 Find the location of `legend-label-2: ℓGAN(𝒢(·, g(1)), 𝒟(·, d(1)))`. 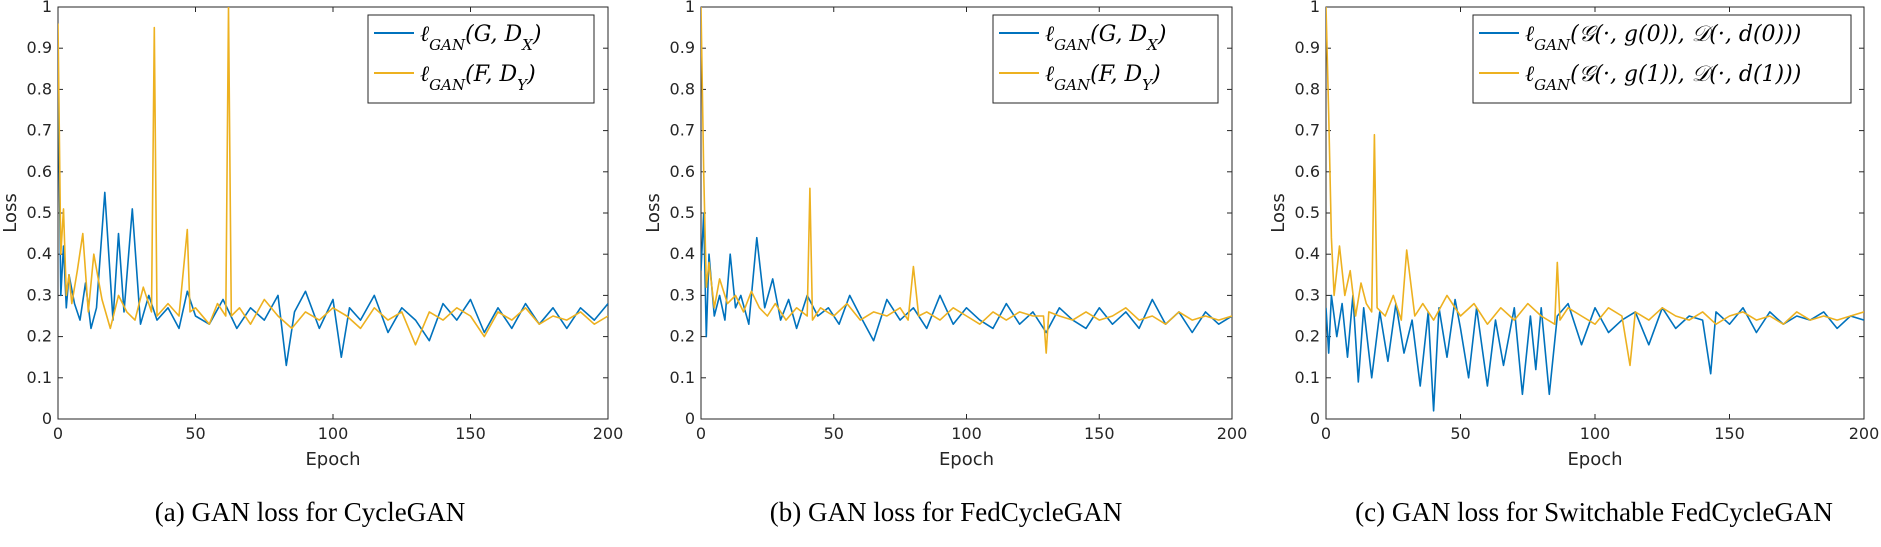

legend-label-2: ℓGAN(𝒢(·, g(1)), 𝒟(·, d(1))) is located at coordinates (1663, 78).